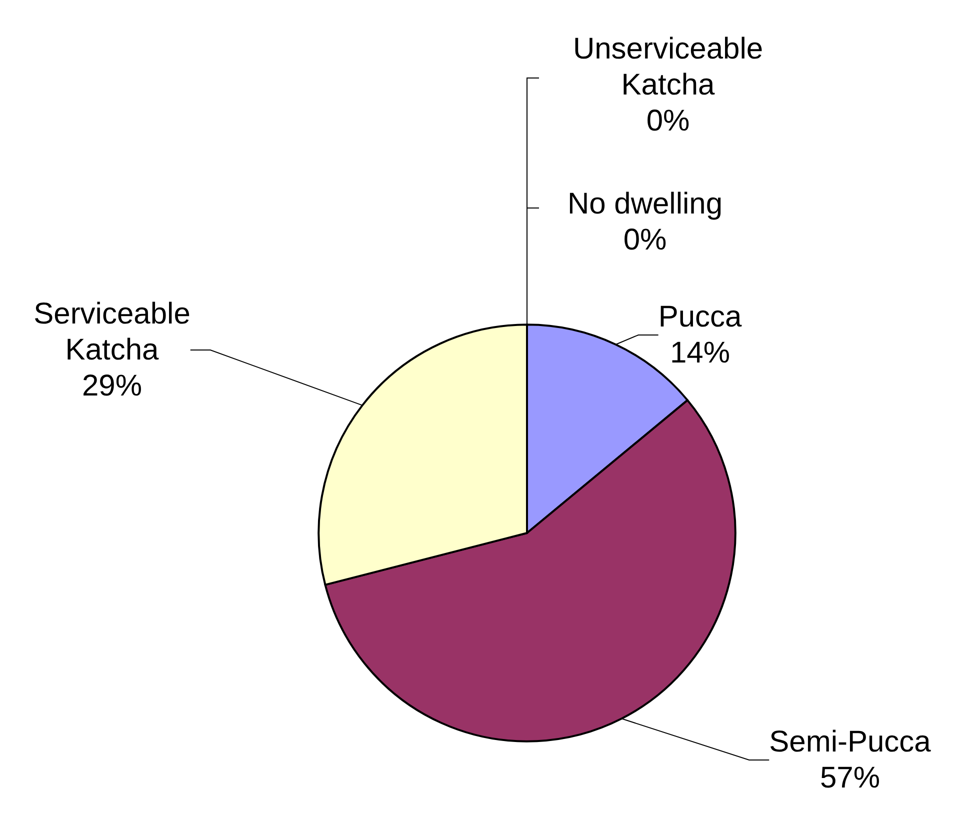 This screenshot has height=817, width=959. Describe the element at coordinates (112, 332) in the screenshot. I see `slice-label: Serviceable Katcha` at that location.